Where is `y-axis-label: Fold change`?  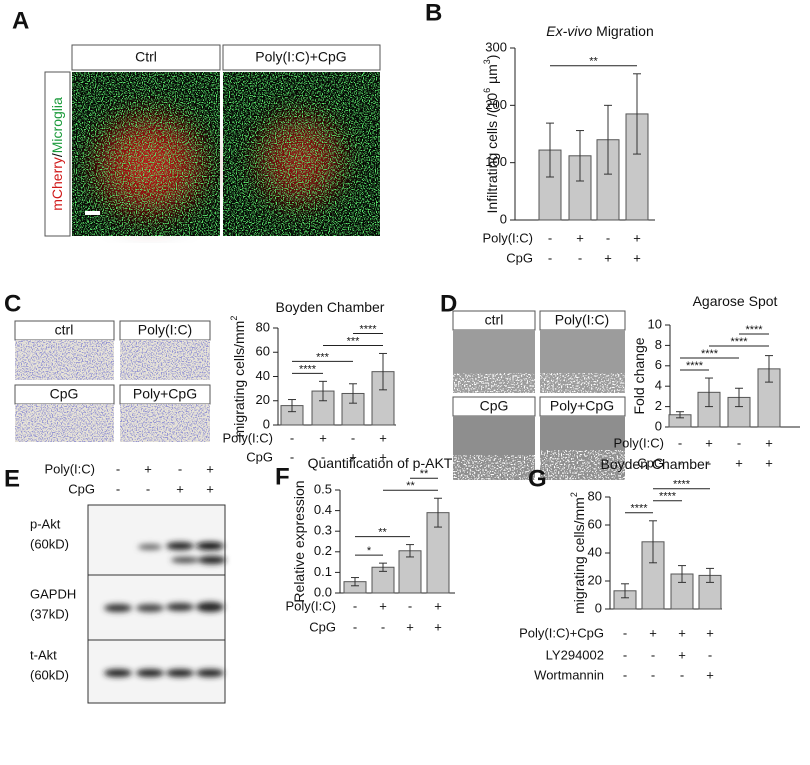
y-axis-label: Fold change is located at coordinates (639, 375).